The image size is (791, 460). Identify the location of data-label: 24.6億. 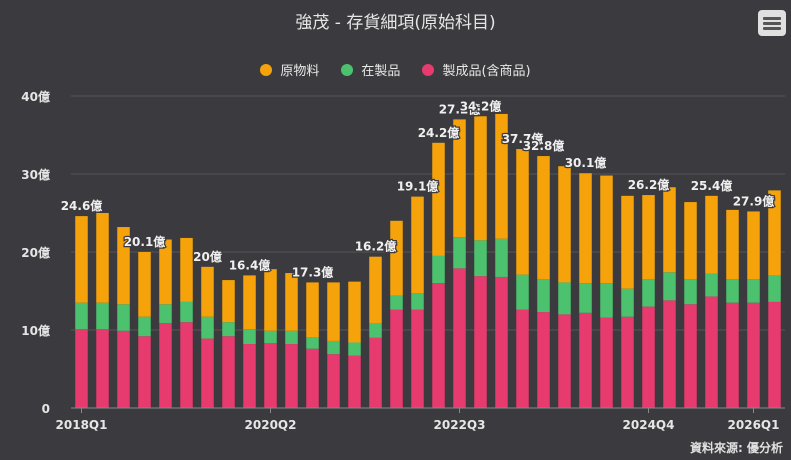
(82, 205).